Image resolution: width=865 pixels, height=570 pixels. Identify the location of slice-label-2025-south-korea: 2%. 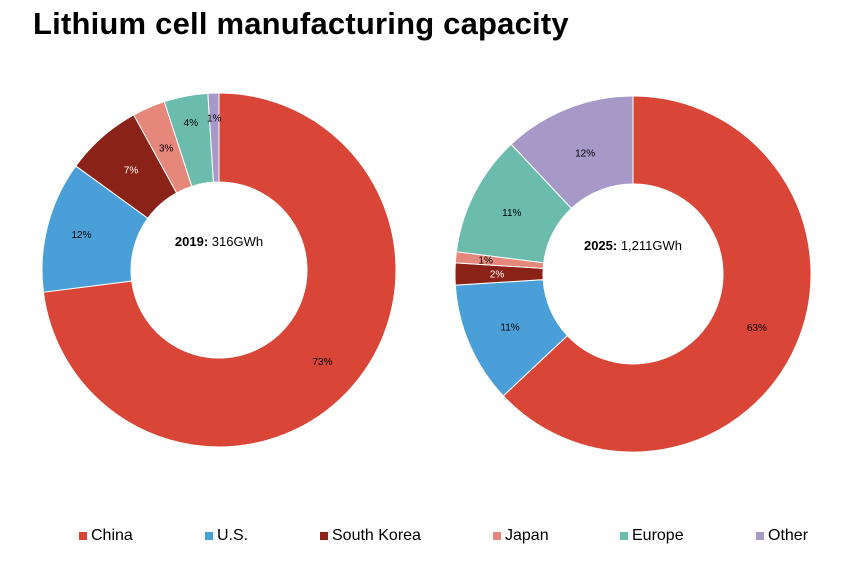
(497, 275).